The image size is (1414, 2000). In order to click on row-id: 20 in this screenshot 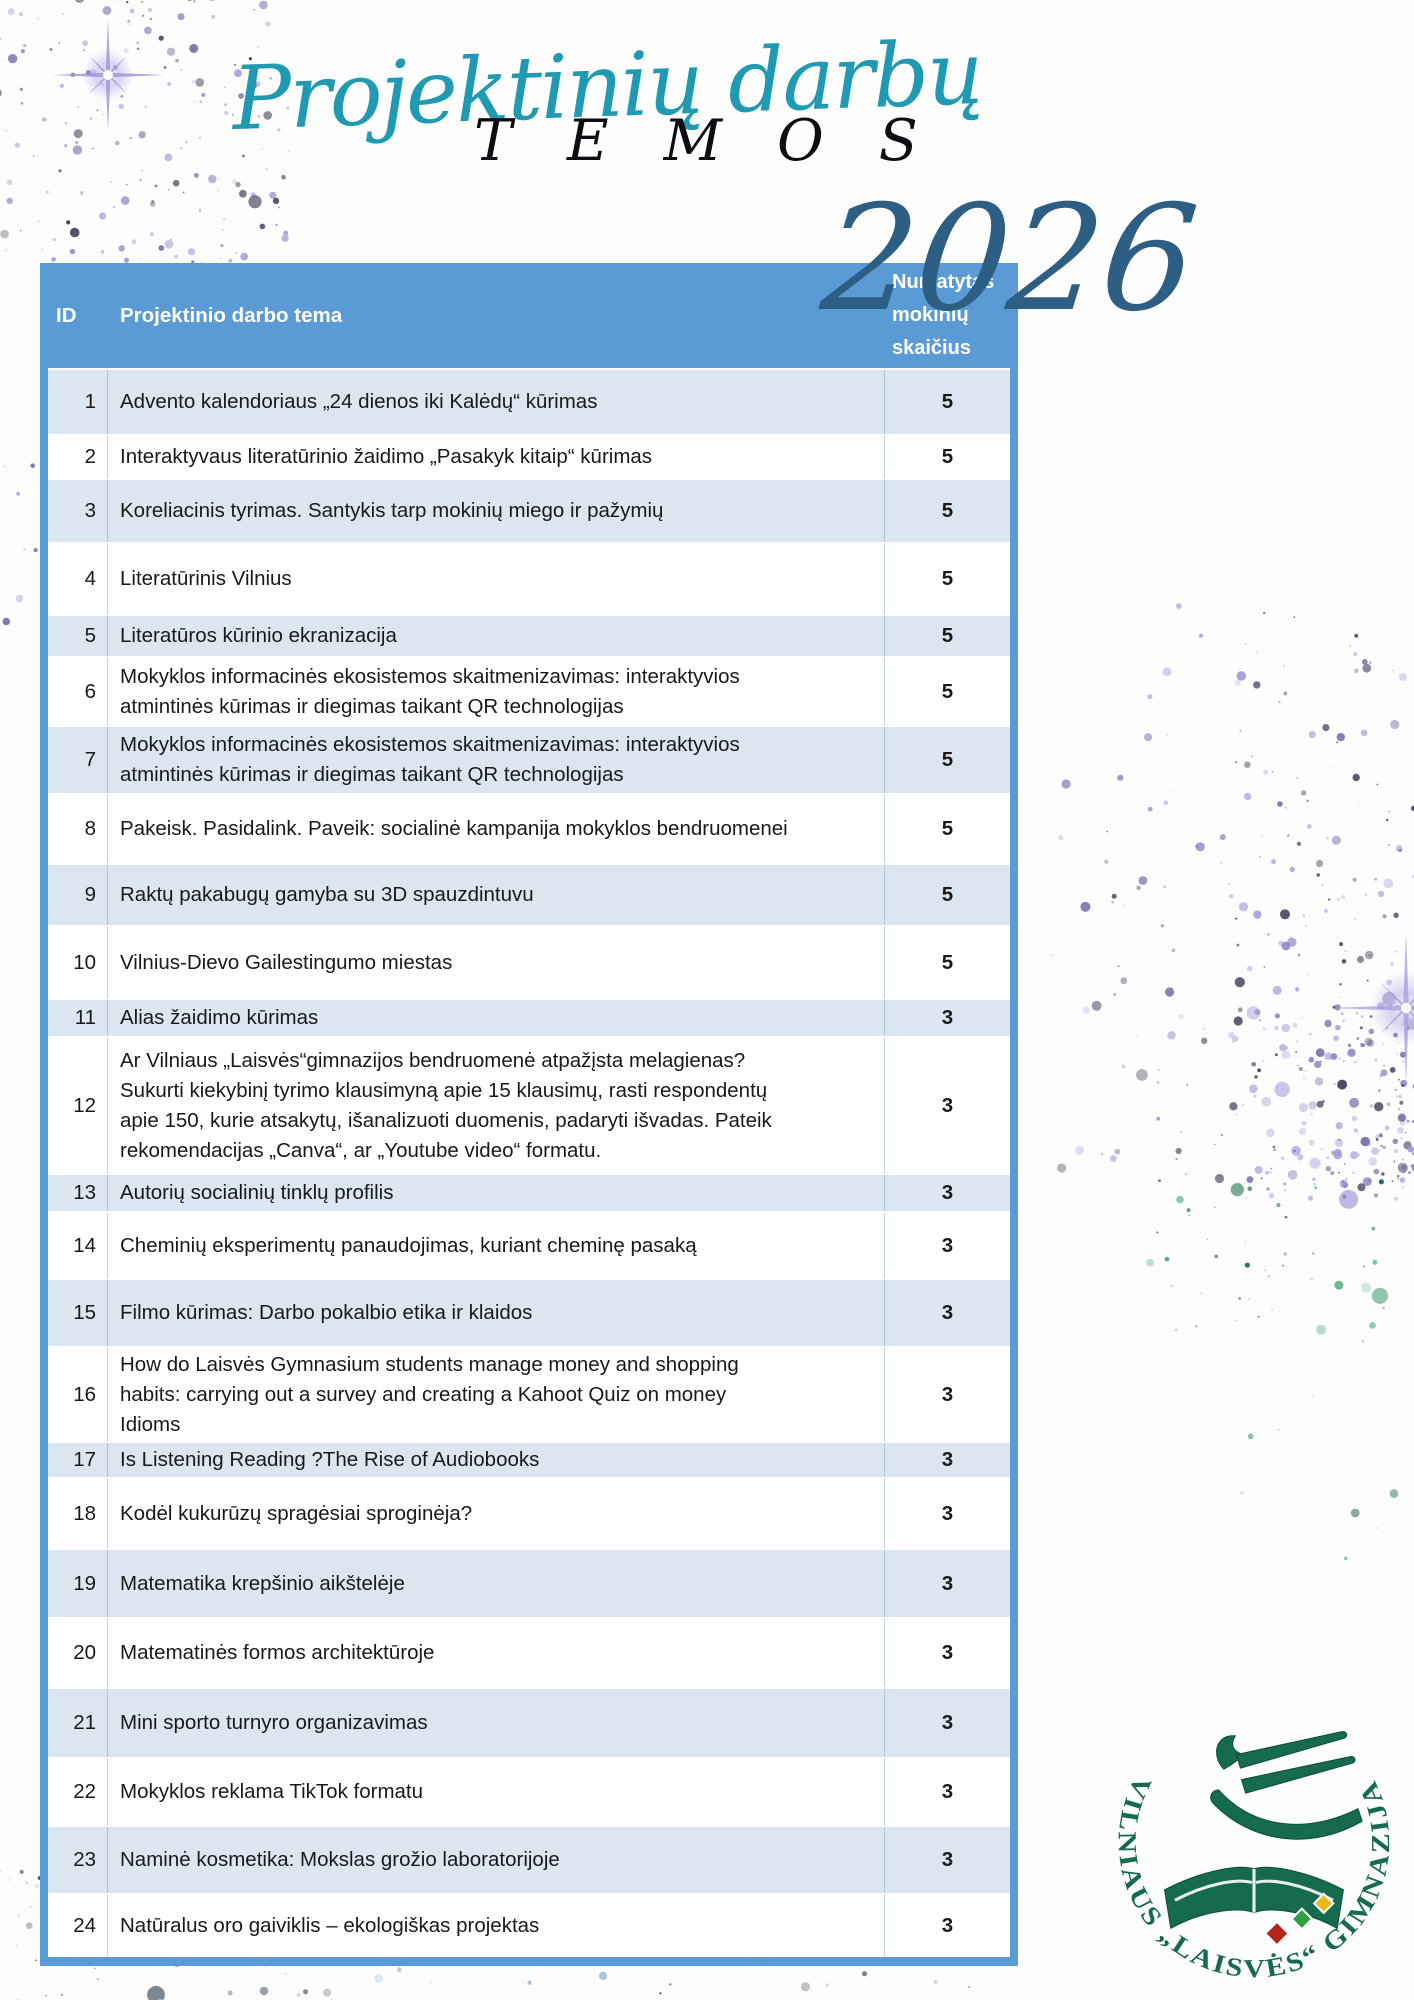, I will do `click(78, 1653)`.